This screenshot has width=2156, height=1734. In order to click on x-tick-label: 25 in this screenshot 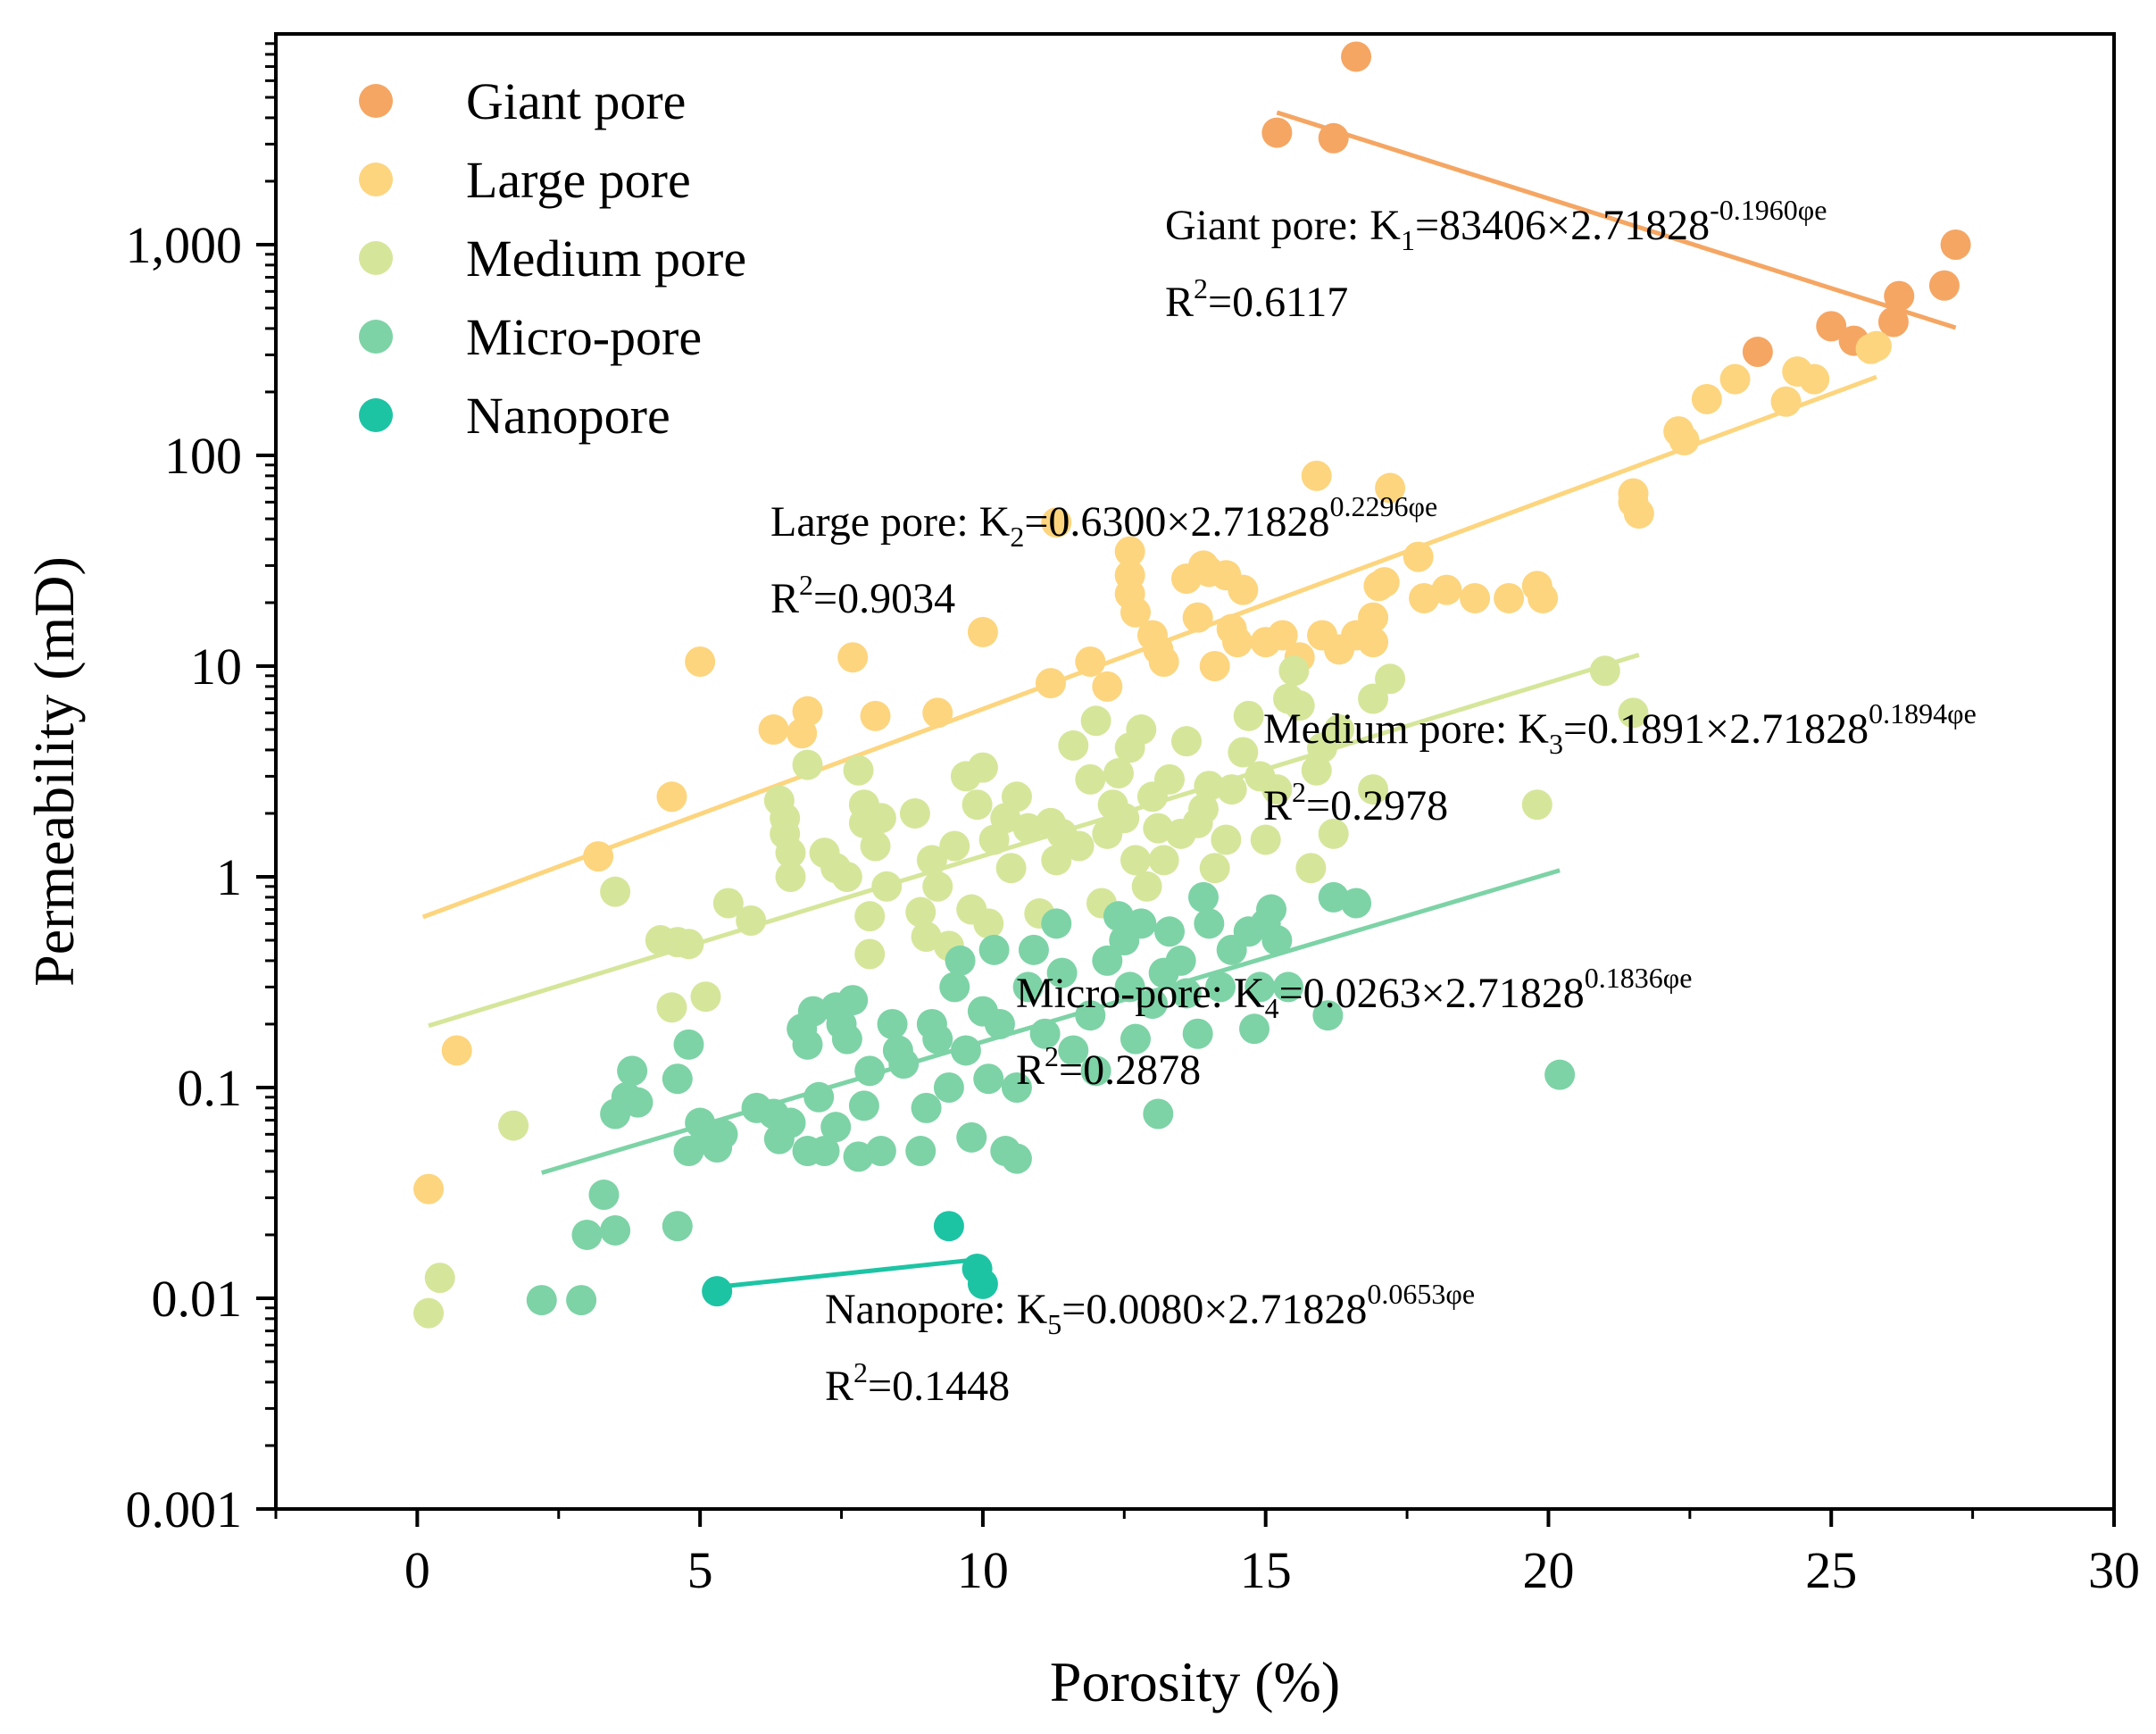, I will do `click(1831, 1570)`.